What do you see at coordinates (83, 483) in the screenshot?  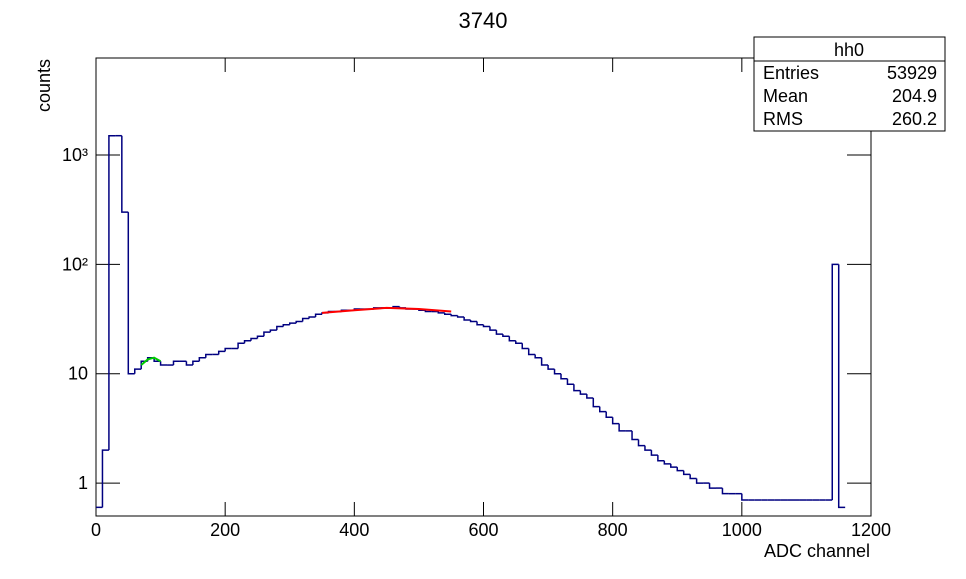 I see `y-tick-label: 1` at bounding box center [83, 483].